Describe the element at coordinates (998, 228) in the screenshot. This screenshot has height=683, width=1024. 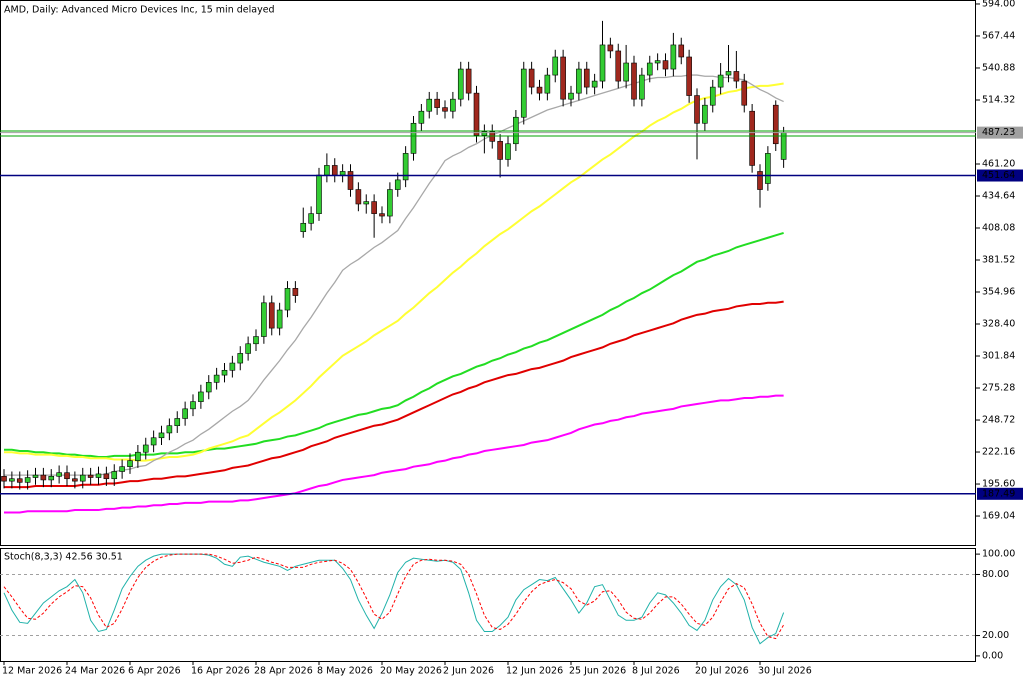
I see `y-tick-label: 408.08` at that location.